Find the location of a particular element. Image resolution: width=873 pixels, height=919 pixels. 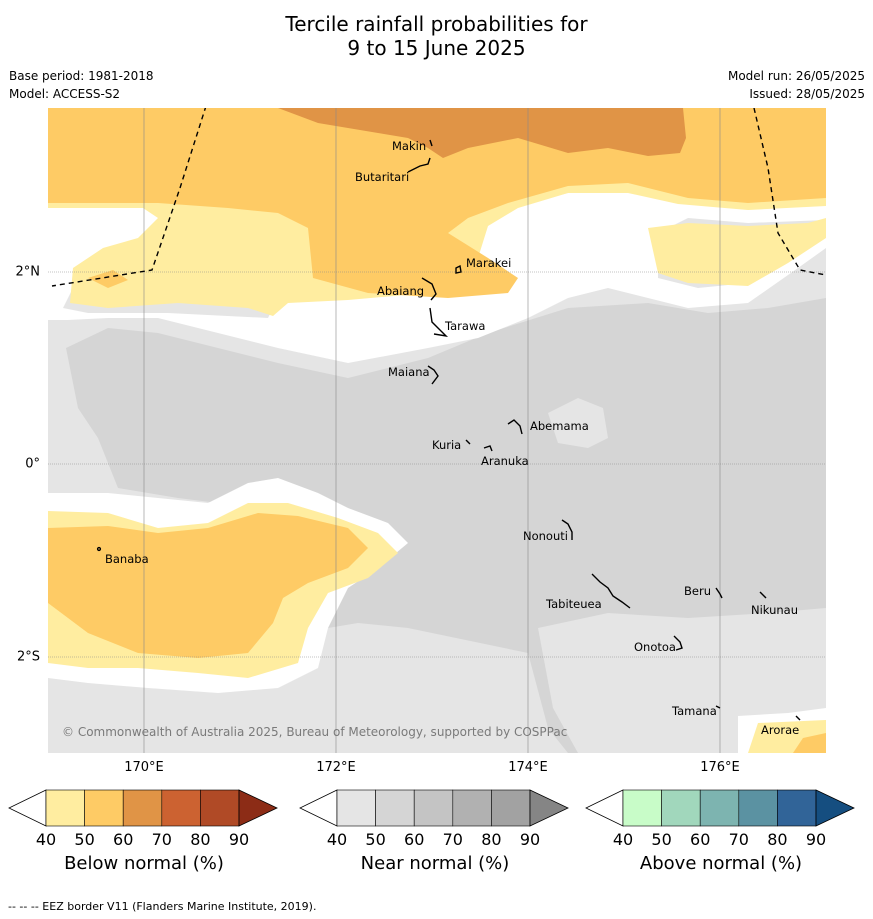

island-shape-nonouti is located at coordinates (567, 529).